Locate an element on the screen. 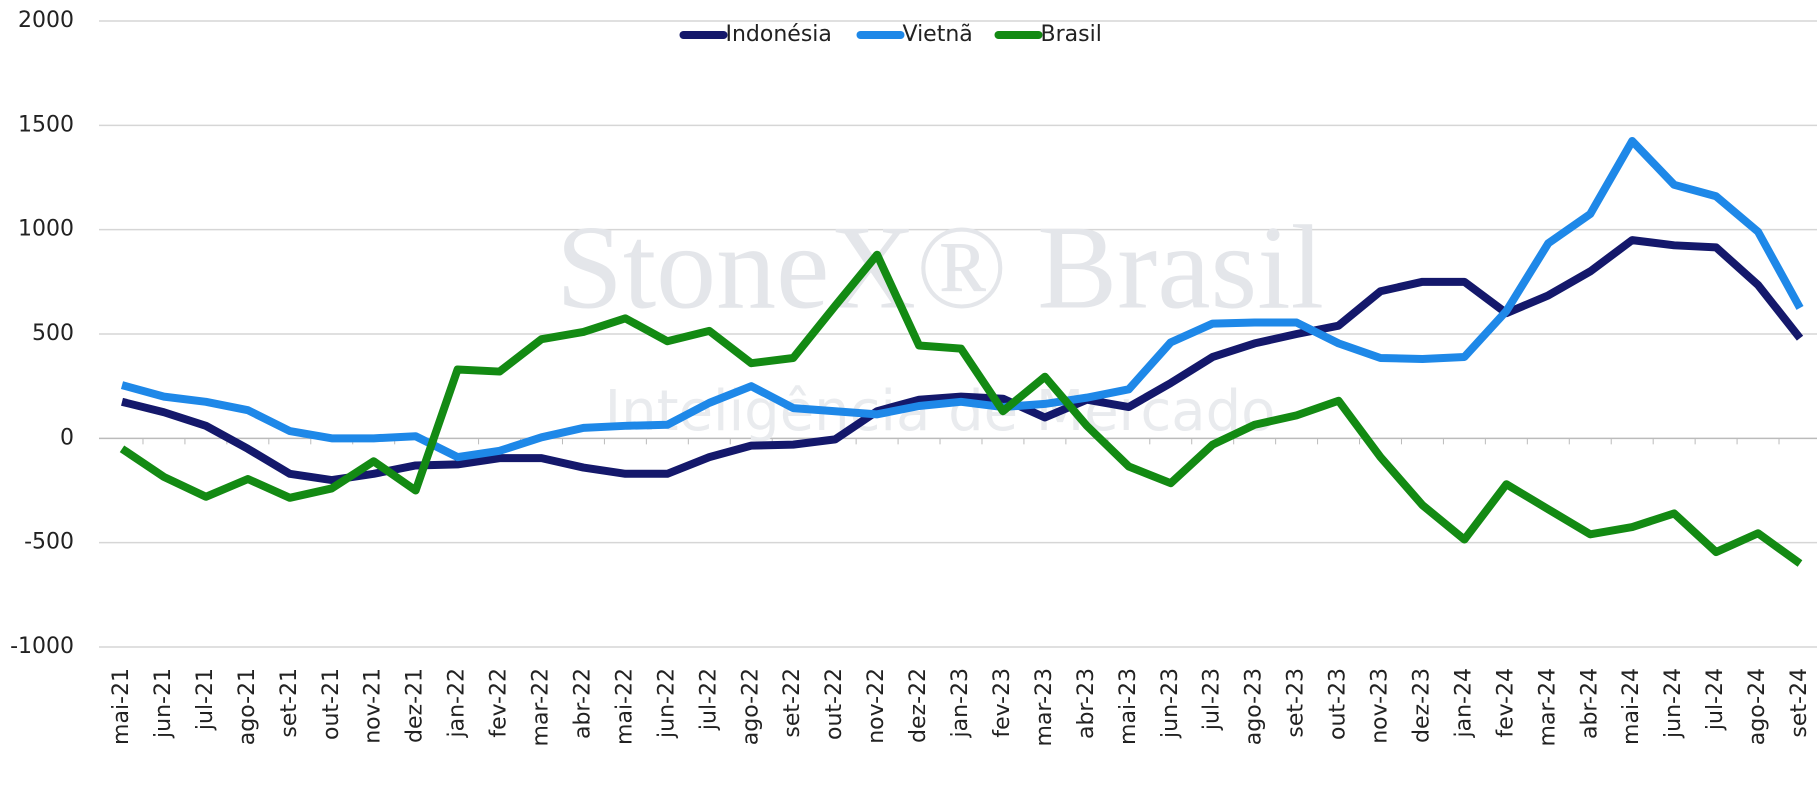 This screenshot has height=791, width=1820. x-tick-label: jun-22 is located at coordinates (666, 703).